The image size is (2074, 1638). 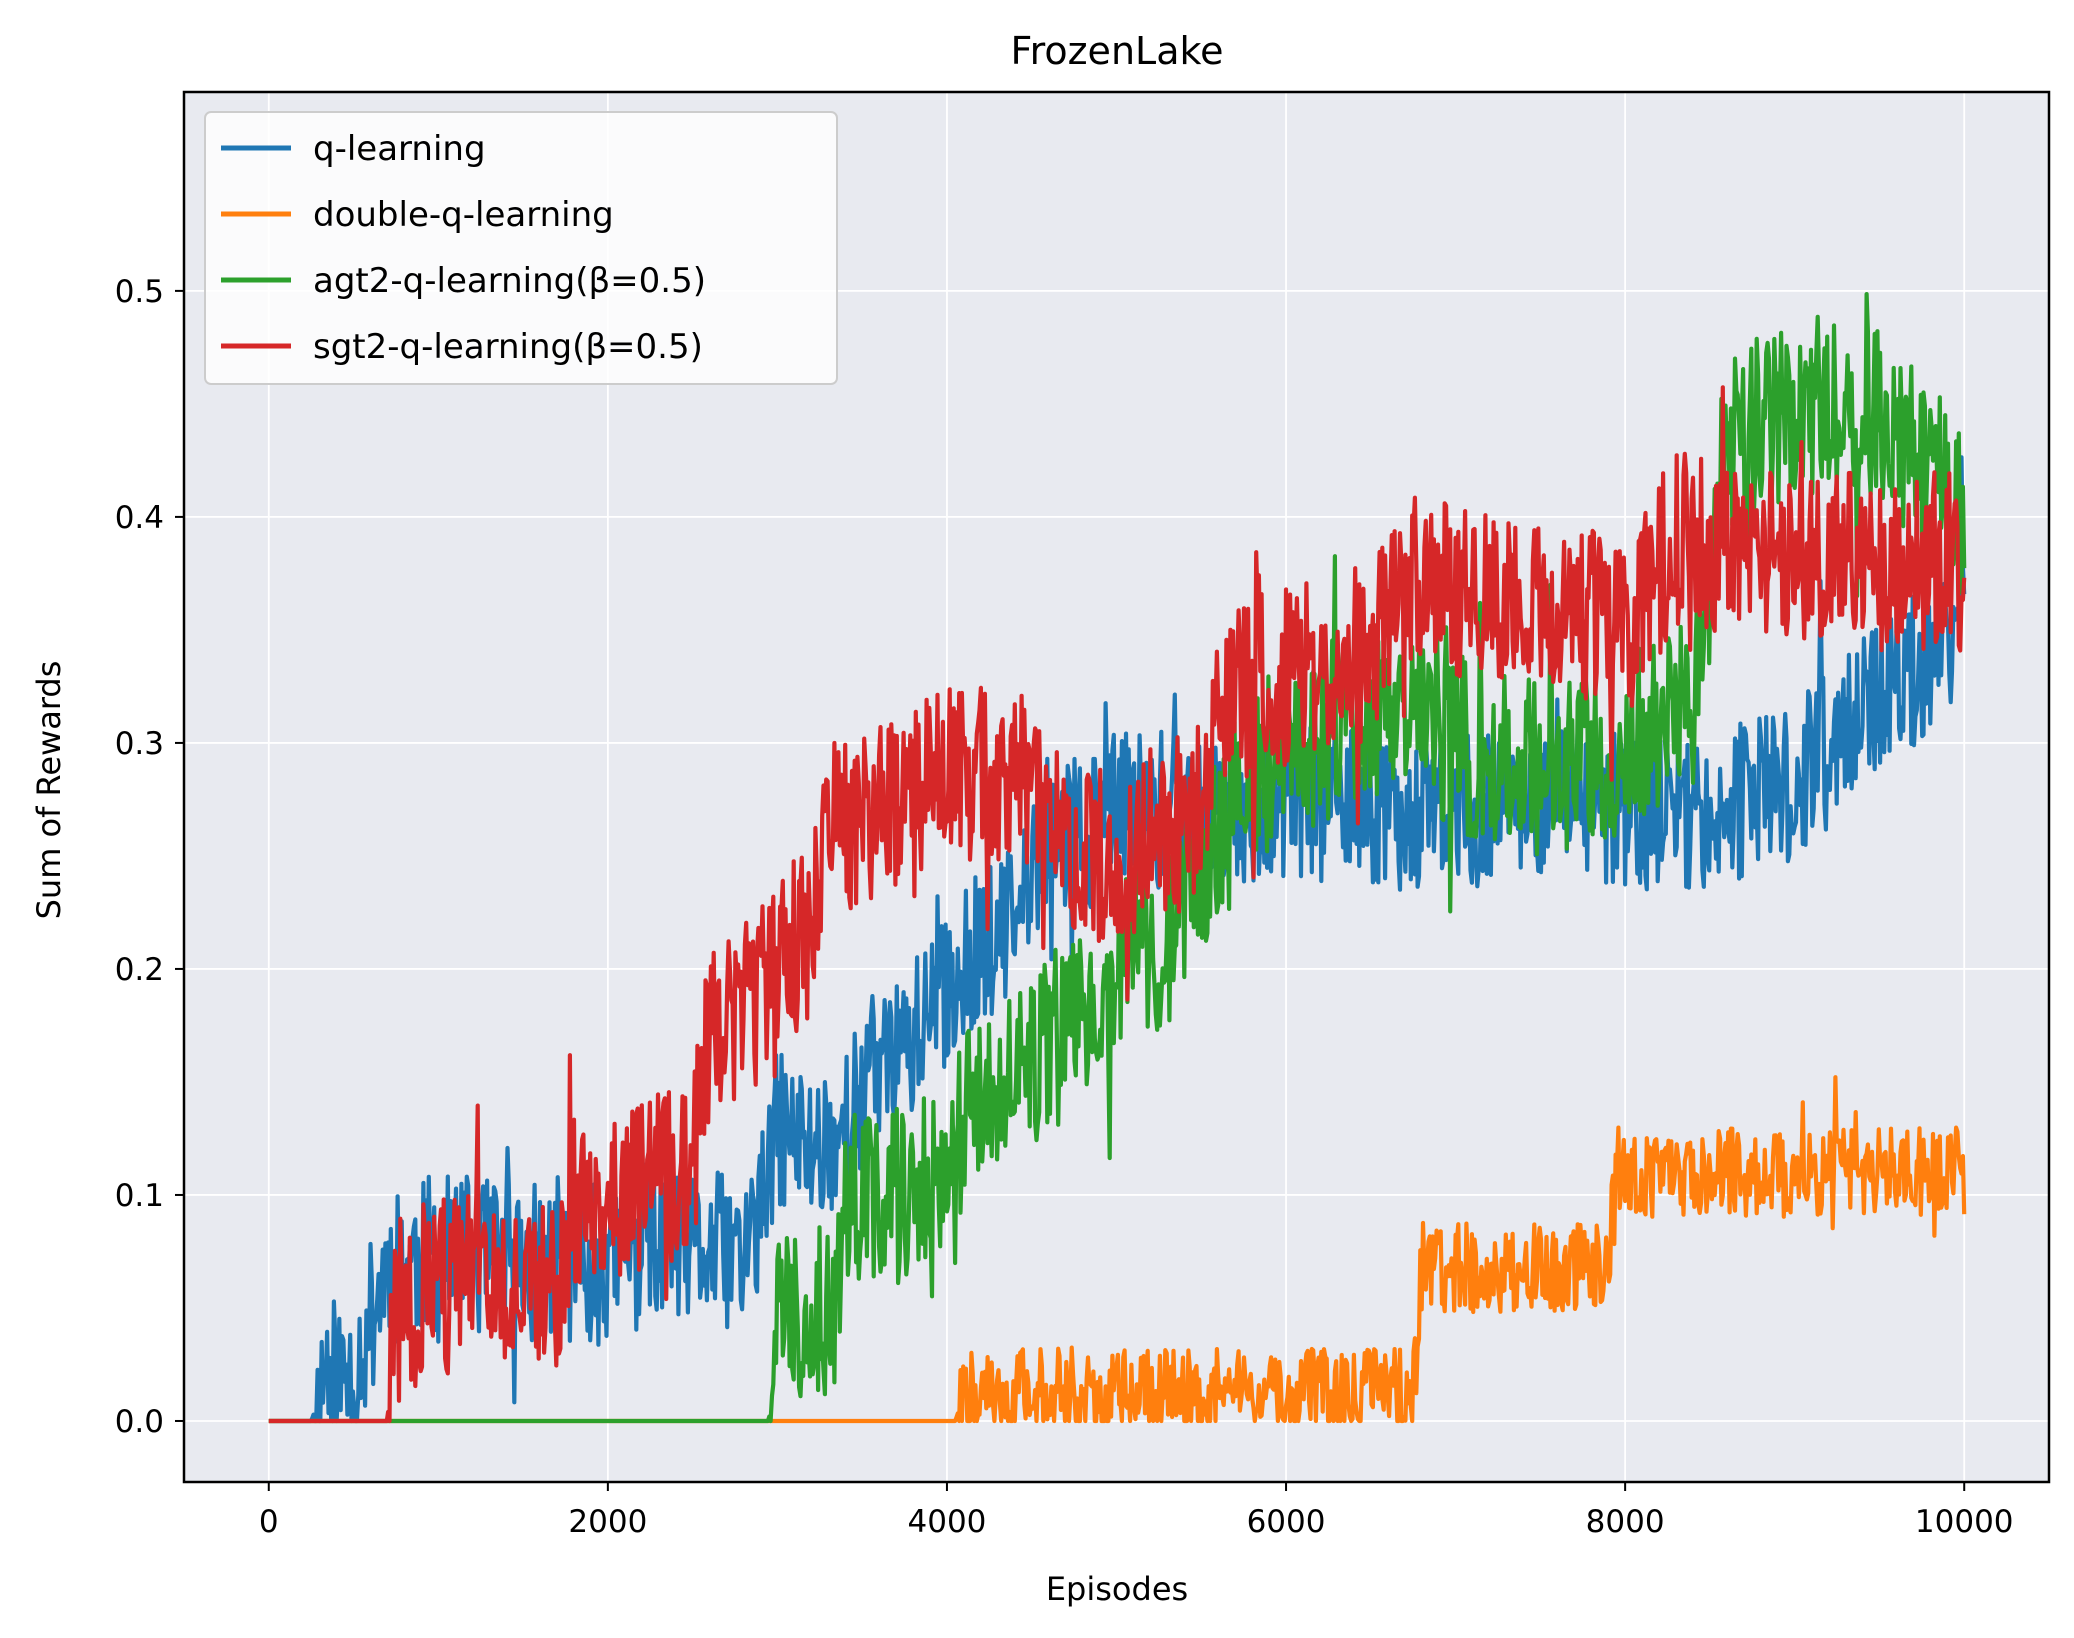 What do you see at coordinates (1286, 1522) in the screenshot?
I see `x-tick-label: 6000` at bounding box center [1286, 1522].